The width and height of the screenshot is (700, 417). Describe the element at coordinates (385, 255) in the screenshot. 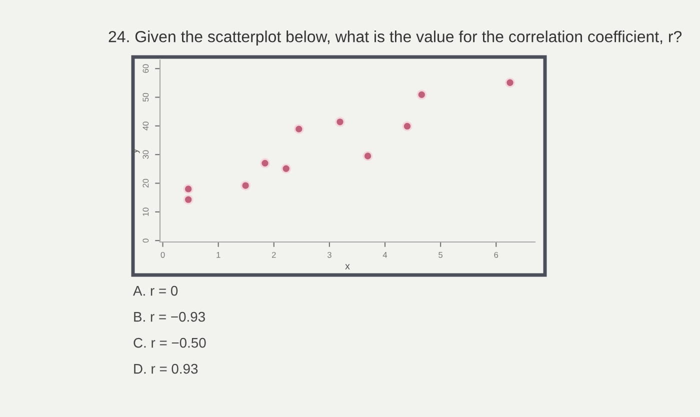

I see `x-tick-label: 4` at that location.